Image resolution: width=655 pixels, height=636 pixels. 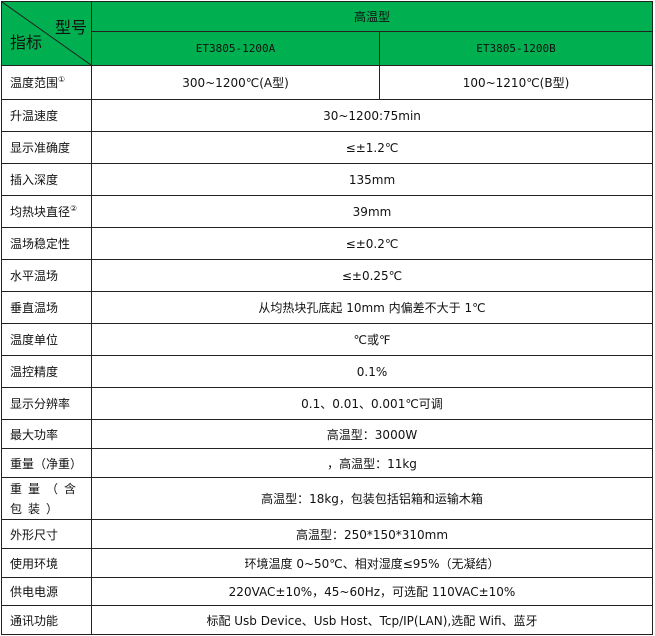 I want to click on corner-header-cell: 型号 指标, so click(x=46, y=33).